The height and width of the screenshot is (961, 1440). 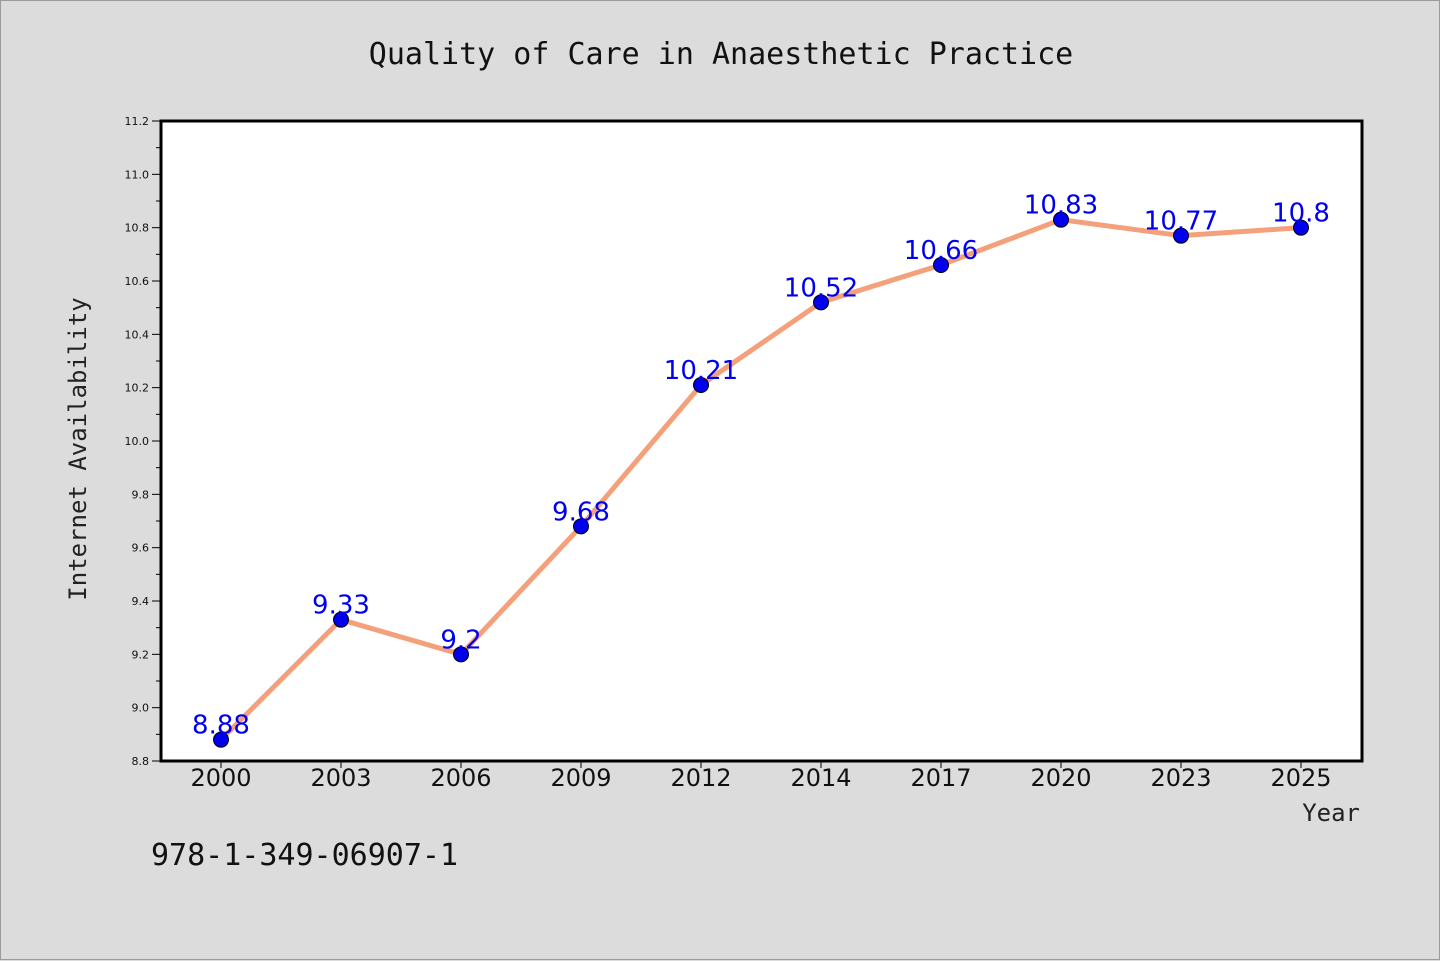 What do you see at coordinates (700, 778) in the screenshot?
I see `x-tick-label: 2012` at bounding box center [700, 778].